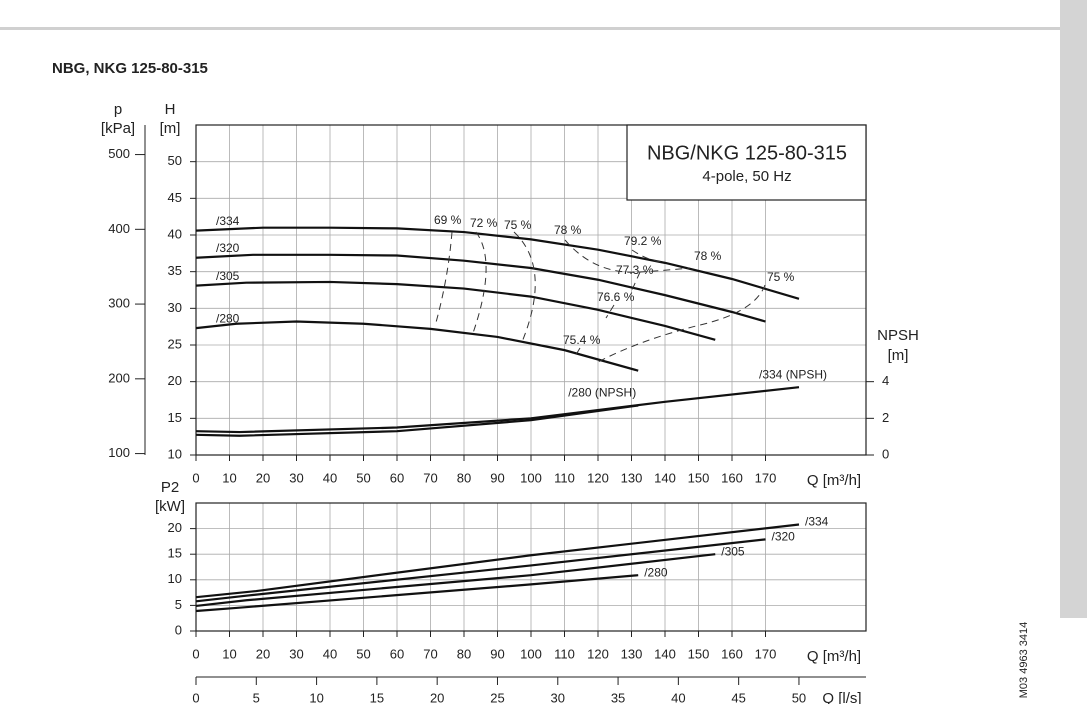 The image size is (1087, 704). What do you see at coordinates (228, 276) in the screenshot?
I see `series-label: /305` at bounding box center [228, 276].